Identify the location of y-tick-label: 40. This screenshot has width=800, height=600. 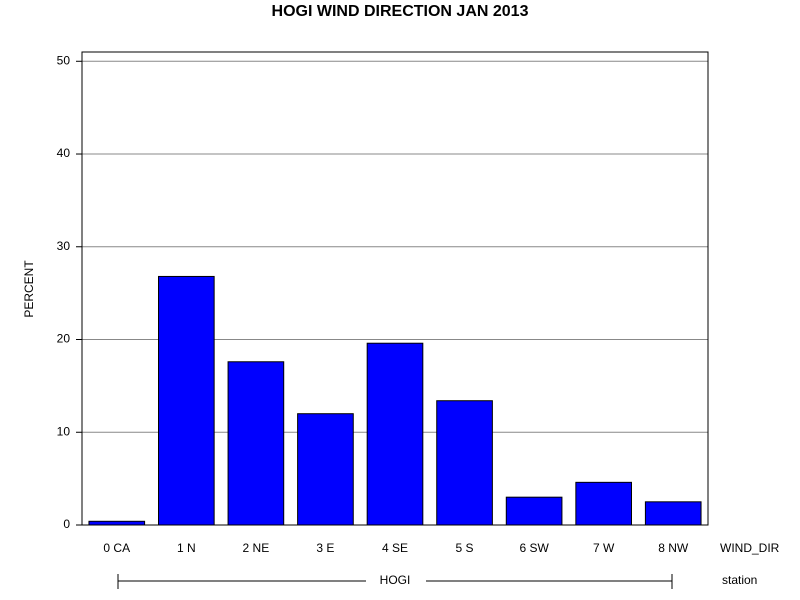
(64, 153).